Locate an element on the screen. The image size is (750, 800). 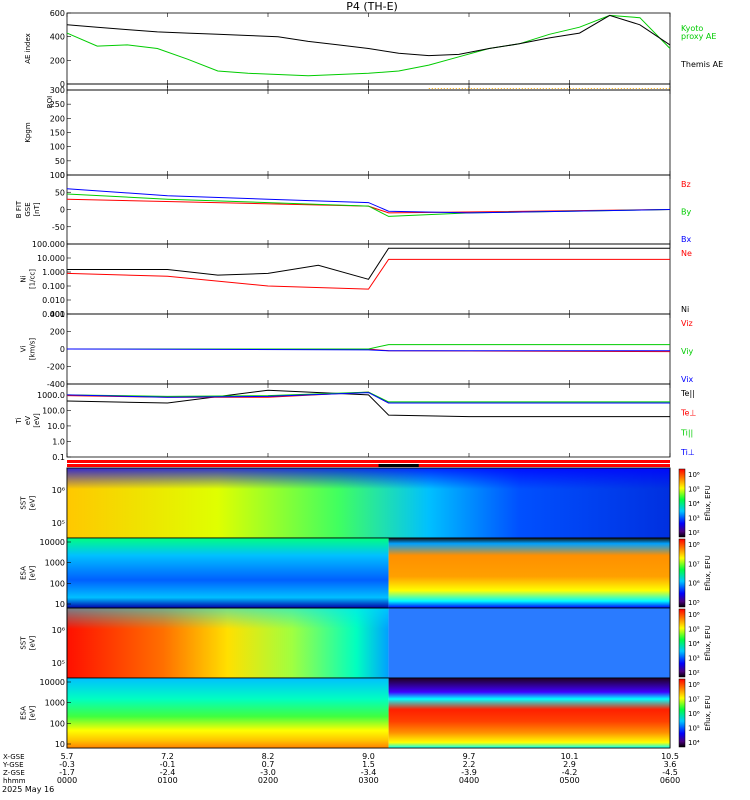
legend-entry: proxy AE is located at coordinates (698, 36).